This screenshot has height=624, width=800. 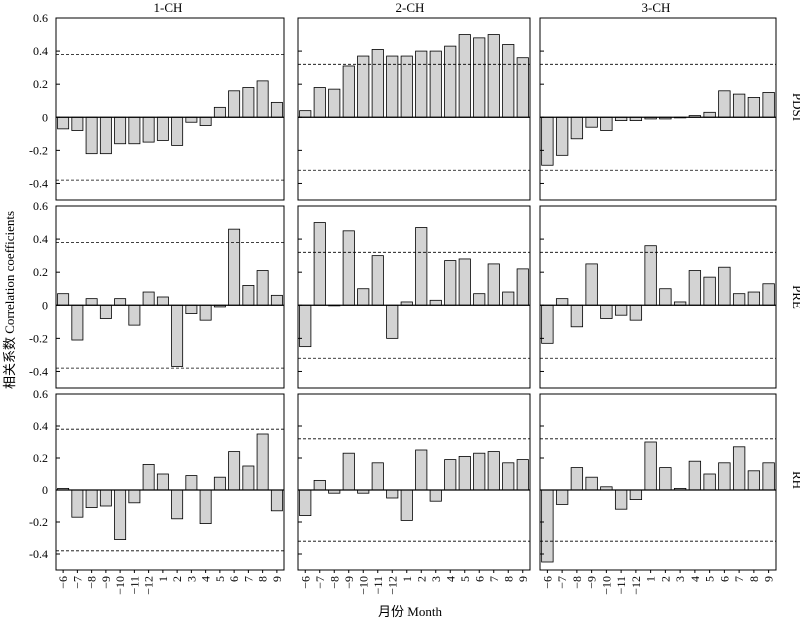 I want to click on panel-pdsi-3-ch, so click(x=658, y=109).